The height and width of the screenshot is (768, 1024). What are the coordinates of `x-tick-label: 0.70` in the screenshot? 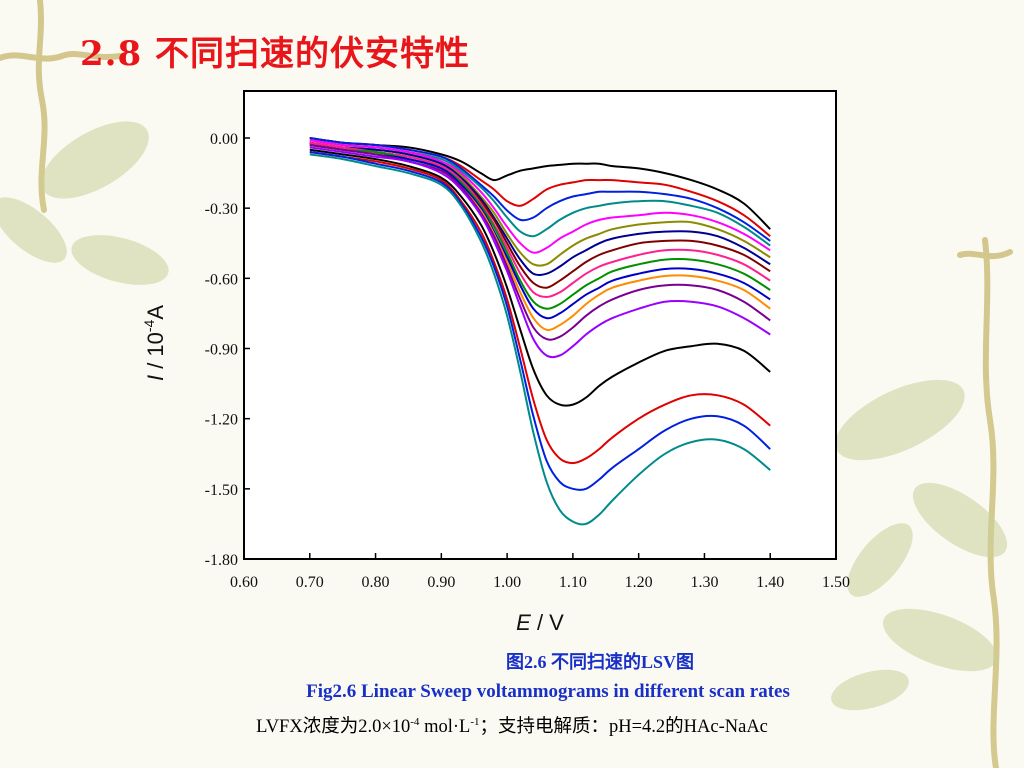 It's located at (310, 582).